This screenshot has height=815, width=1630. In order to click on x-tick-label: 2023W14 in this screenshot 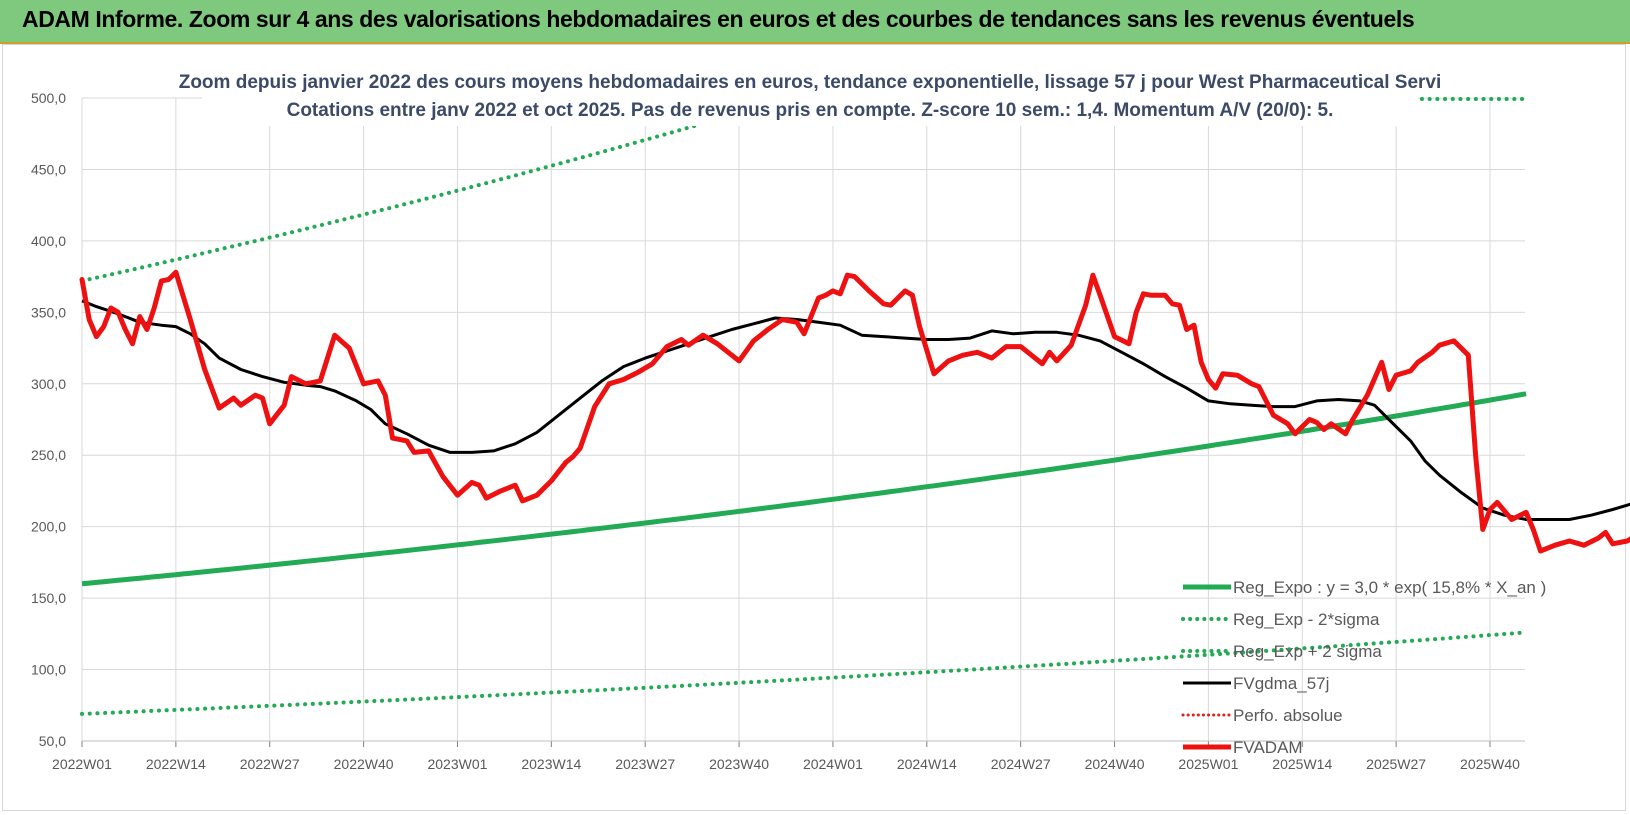, I will do `click(551, 764)`.